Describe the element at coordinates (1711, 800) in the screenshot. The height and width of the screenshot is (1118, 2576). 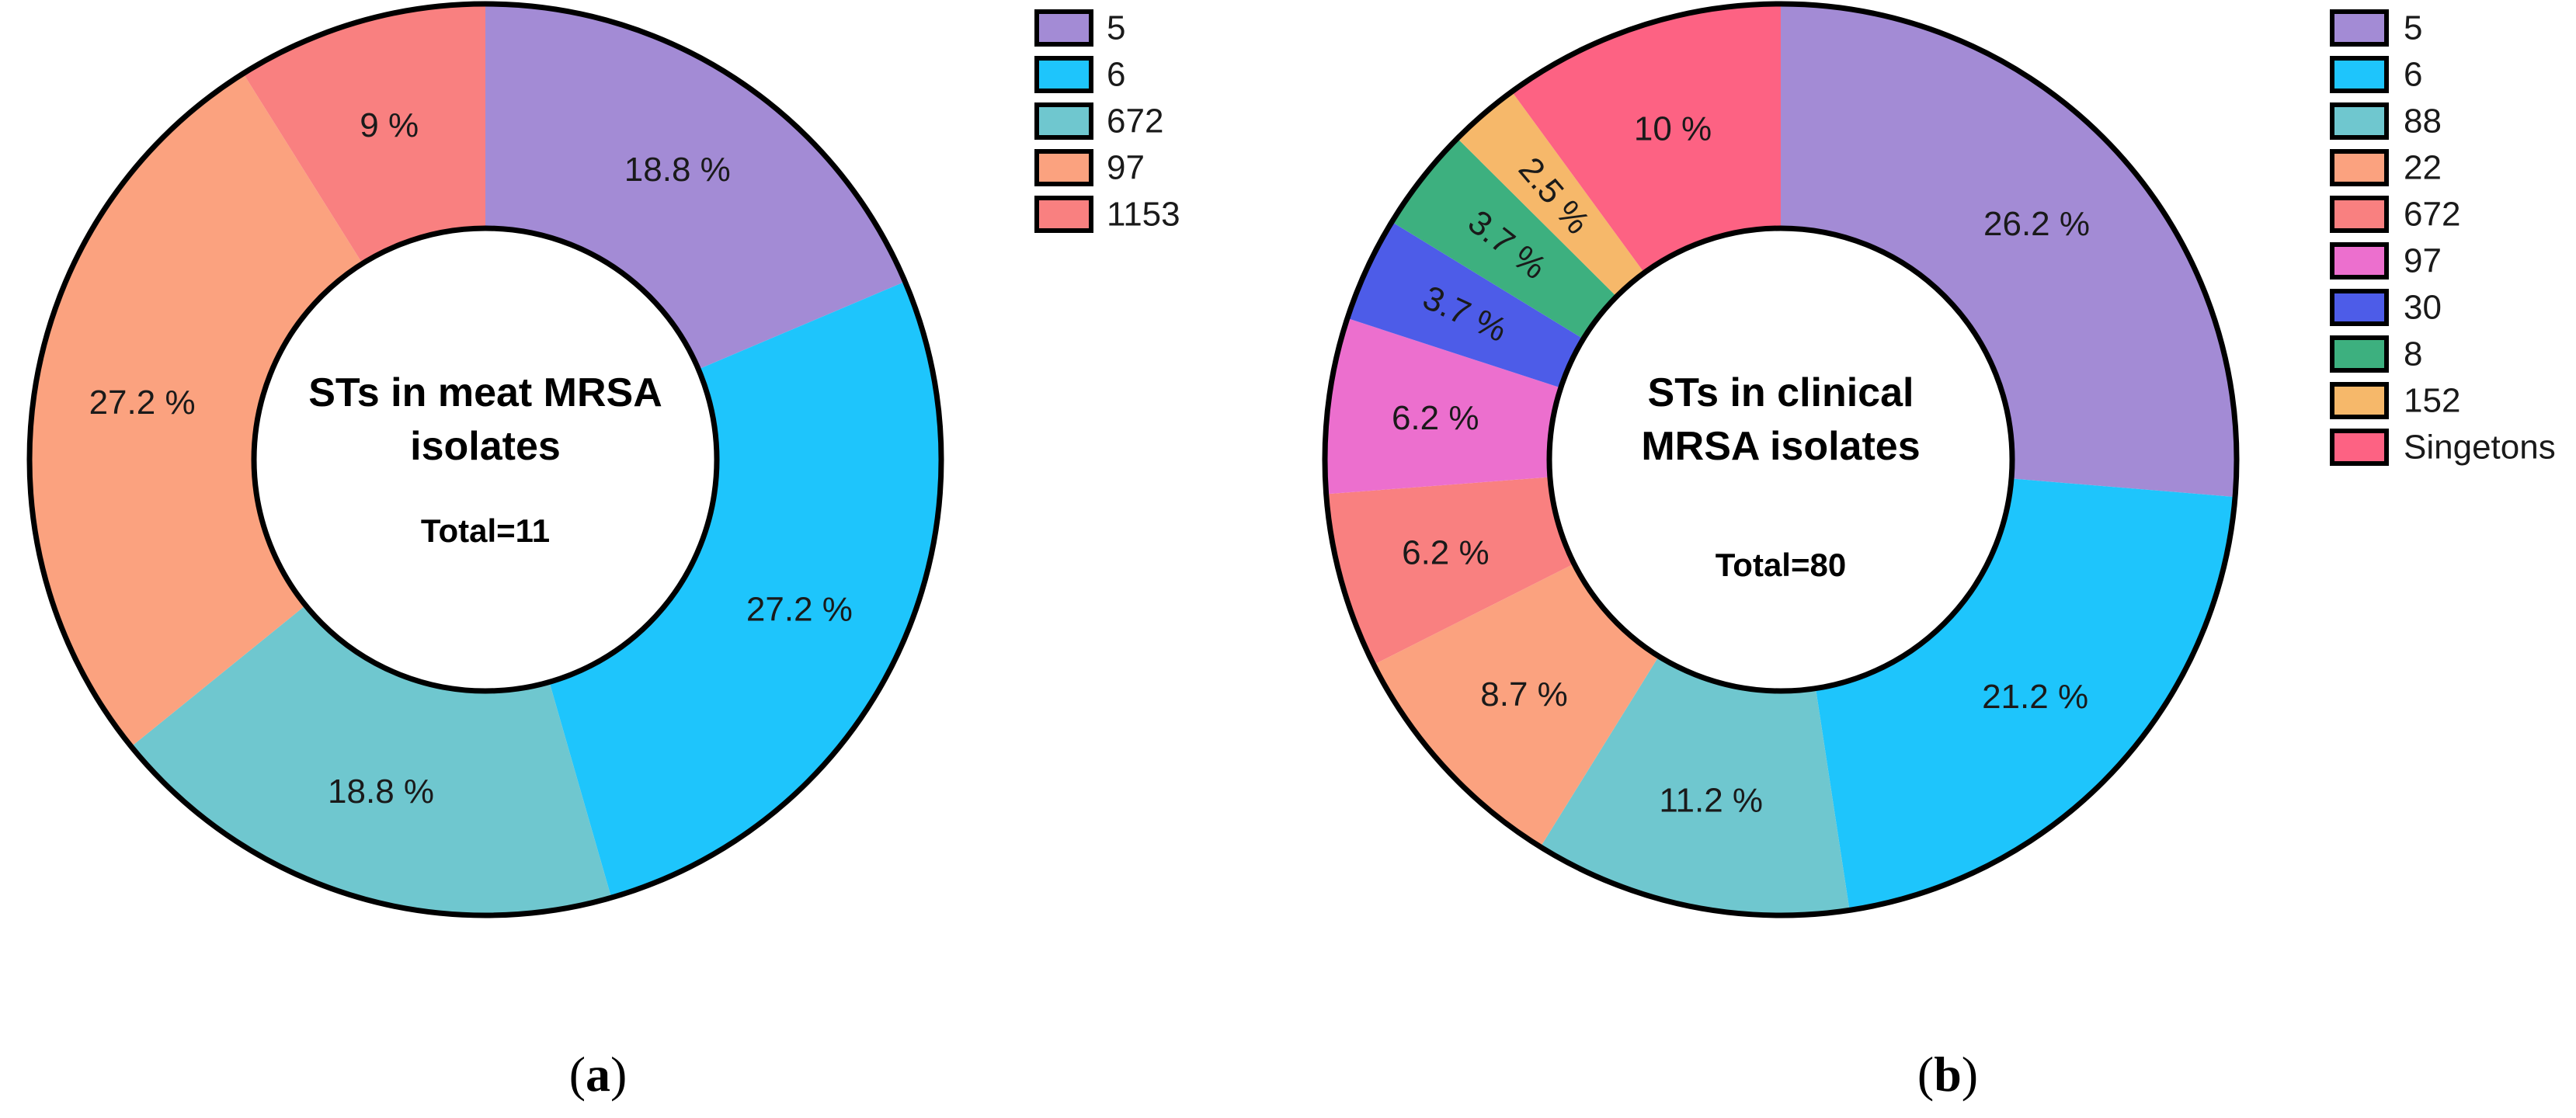
I see `slice-label-88: 11.2 %` at that location.